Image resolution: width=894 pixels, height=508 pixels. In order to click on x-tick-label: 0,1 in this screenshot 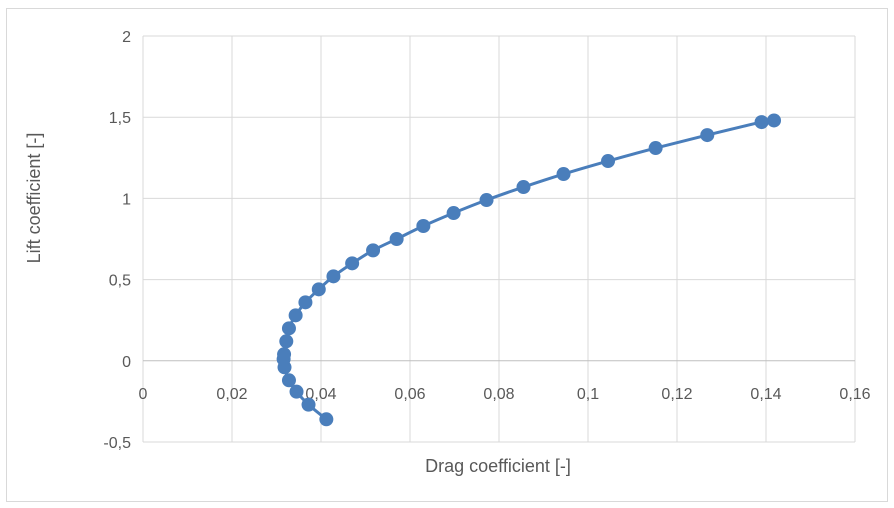, I will do `click(588, 394)`.